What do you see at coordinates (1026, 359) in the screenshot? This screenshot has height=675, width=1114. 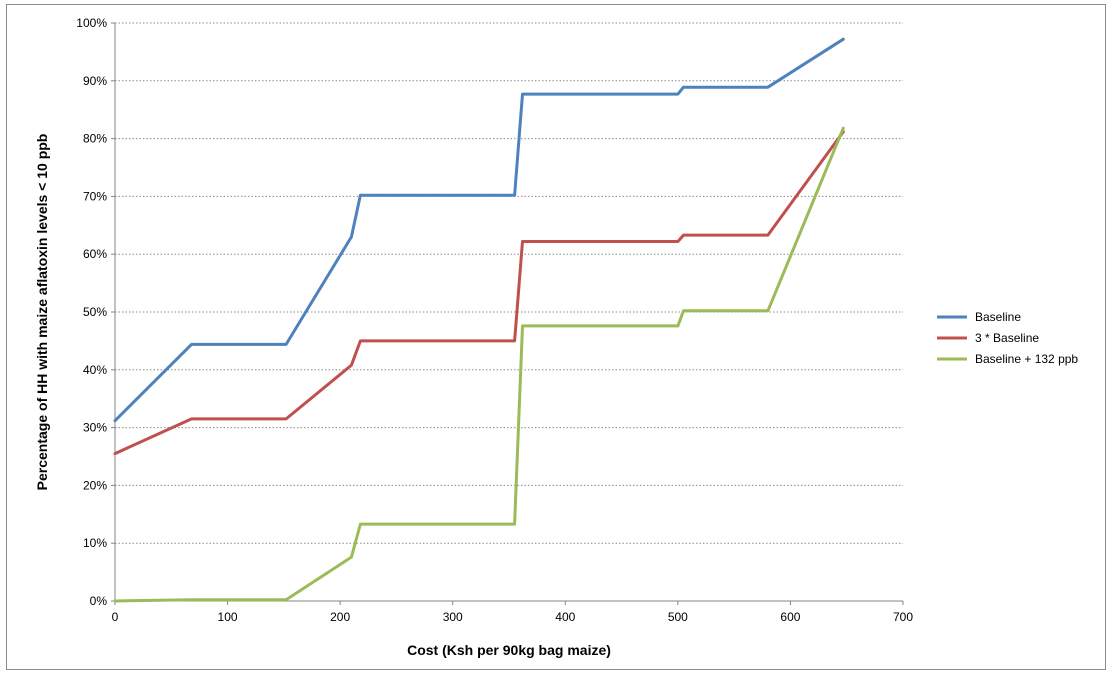 I see `legend-label: Baseline + 132 ppb` at bounding box center [1026, 359].